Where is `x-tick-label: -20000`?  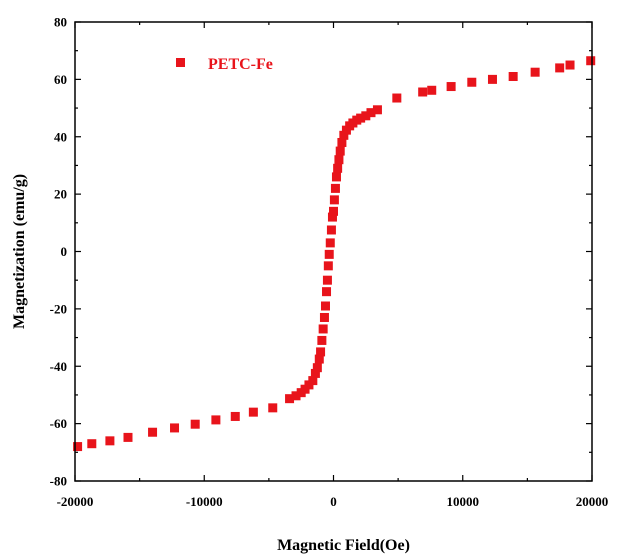 x-tick-label: -20000 is located at coordinates (75, 501).